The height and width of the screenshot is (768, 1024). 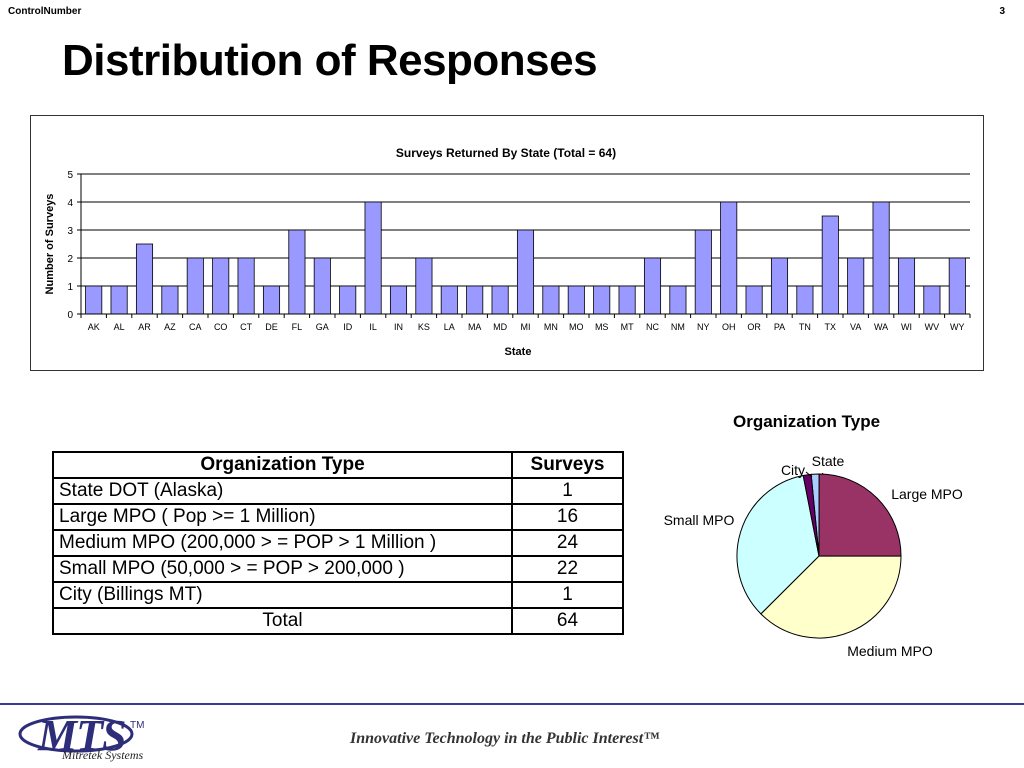 I want to click on column-header-surveys: Surveys, so click(x=567, y=465).